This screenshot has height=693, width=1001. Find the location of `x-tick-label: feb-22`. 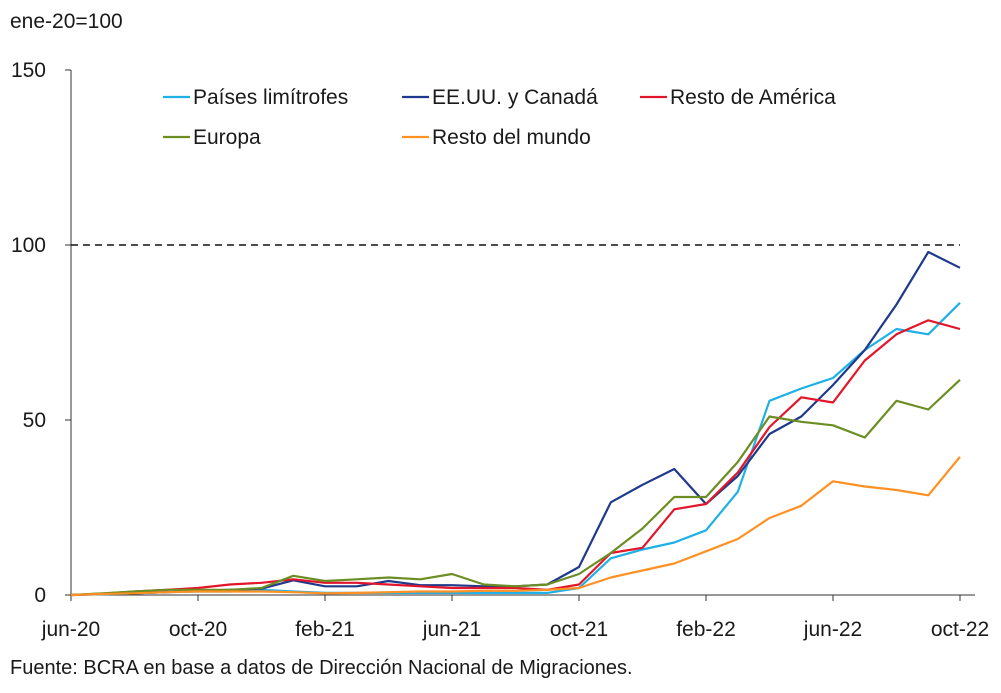

x-tick-label: feb-22 is located at coordinates (706, 629).